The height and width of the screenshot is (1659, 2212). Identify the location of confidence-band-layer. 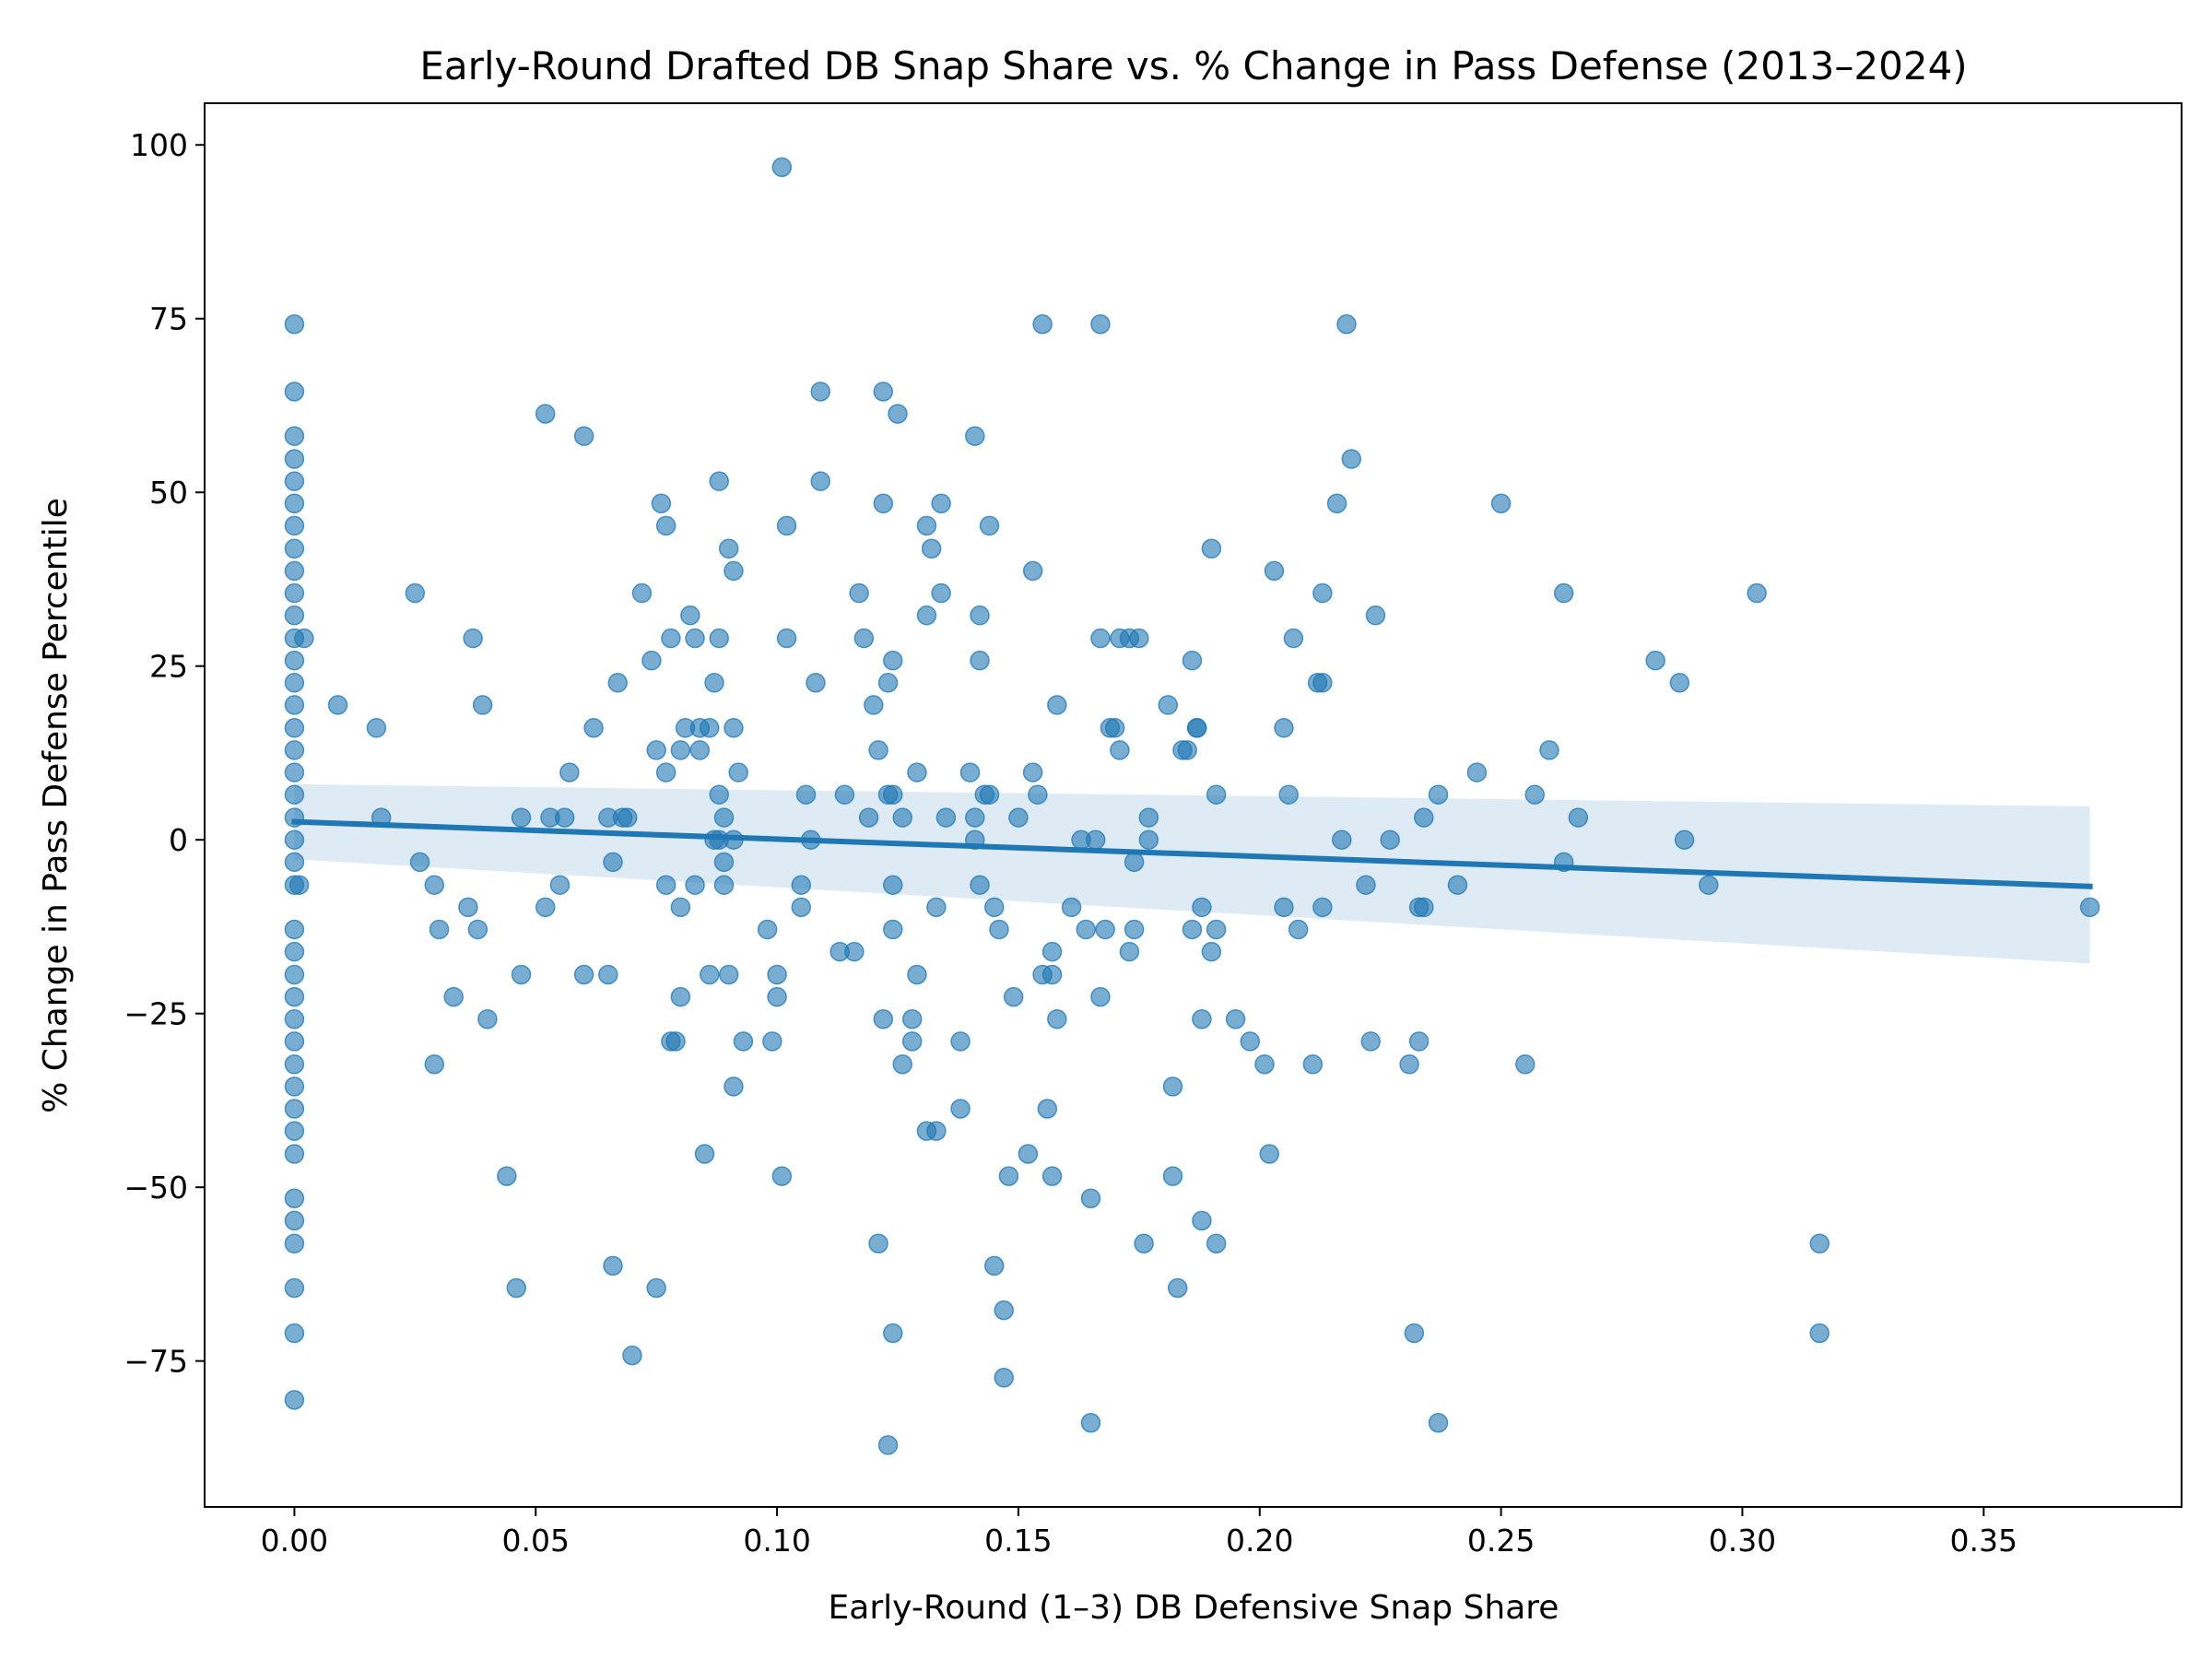
(1192, 873).